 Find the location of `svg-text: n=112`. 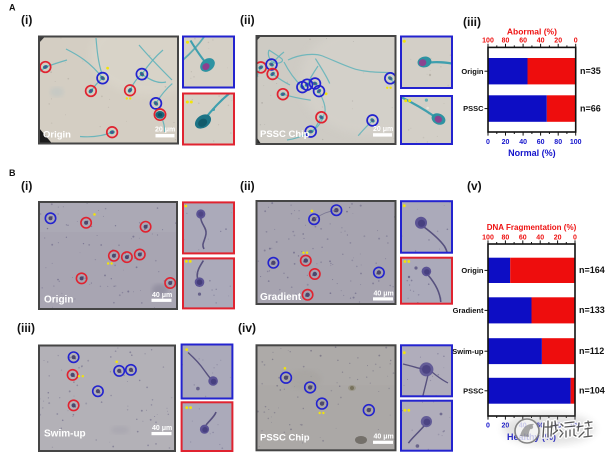

svg-text: n=112 is located at coordinates (591, 351).